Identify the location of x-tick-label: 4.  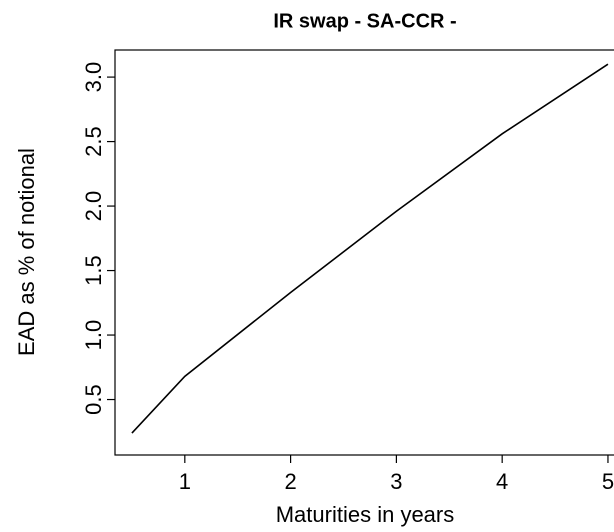
(502, 481).